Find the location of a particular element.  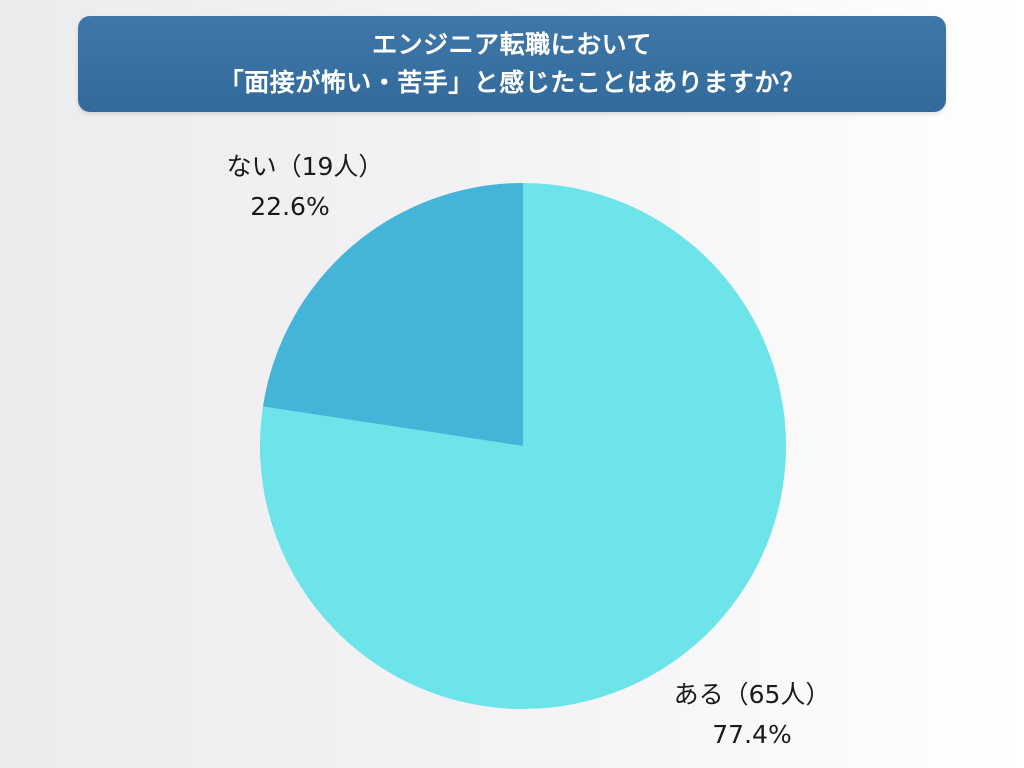

slice-label-nai-name: ない（19人） is located at coordinates (305, 166).